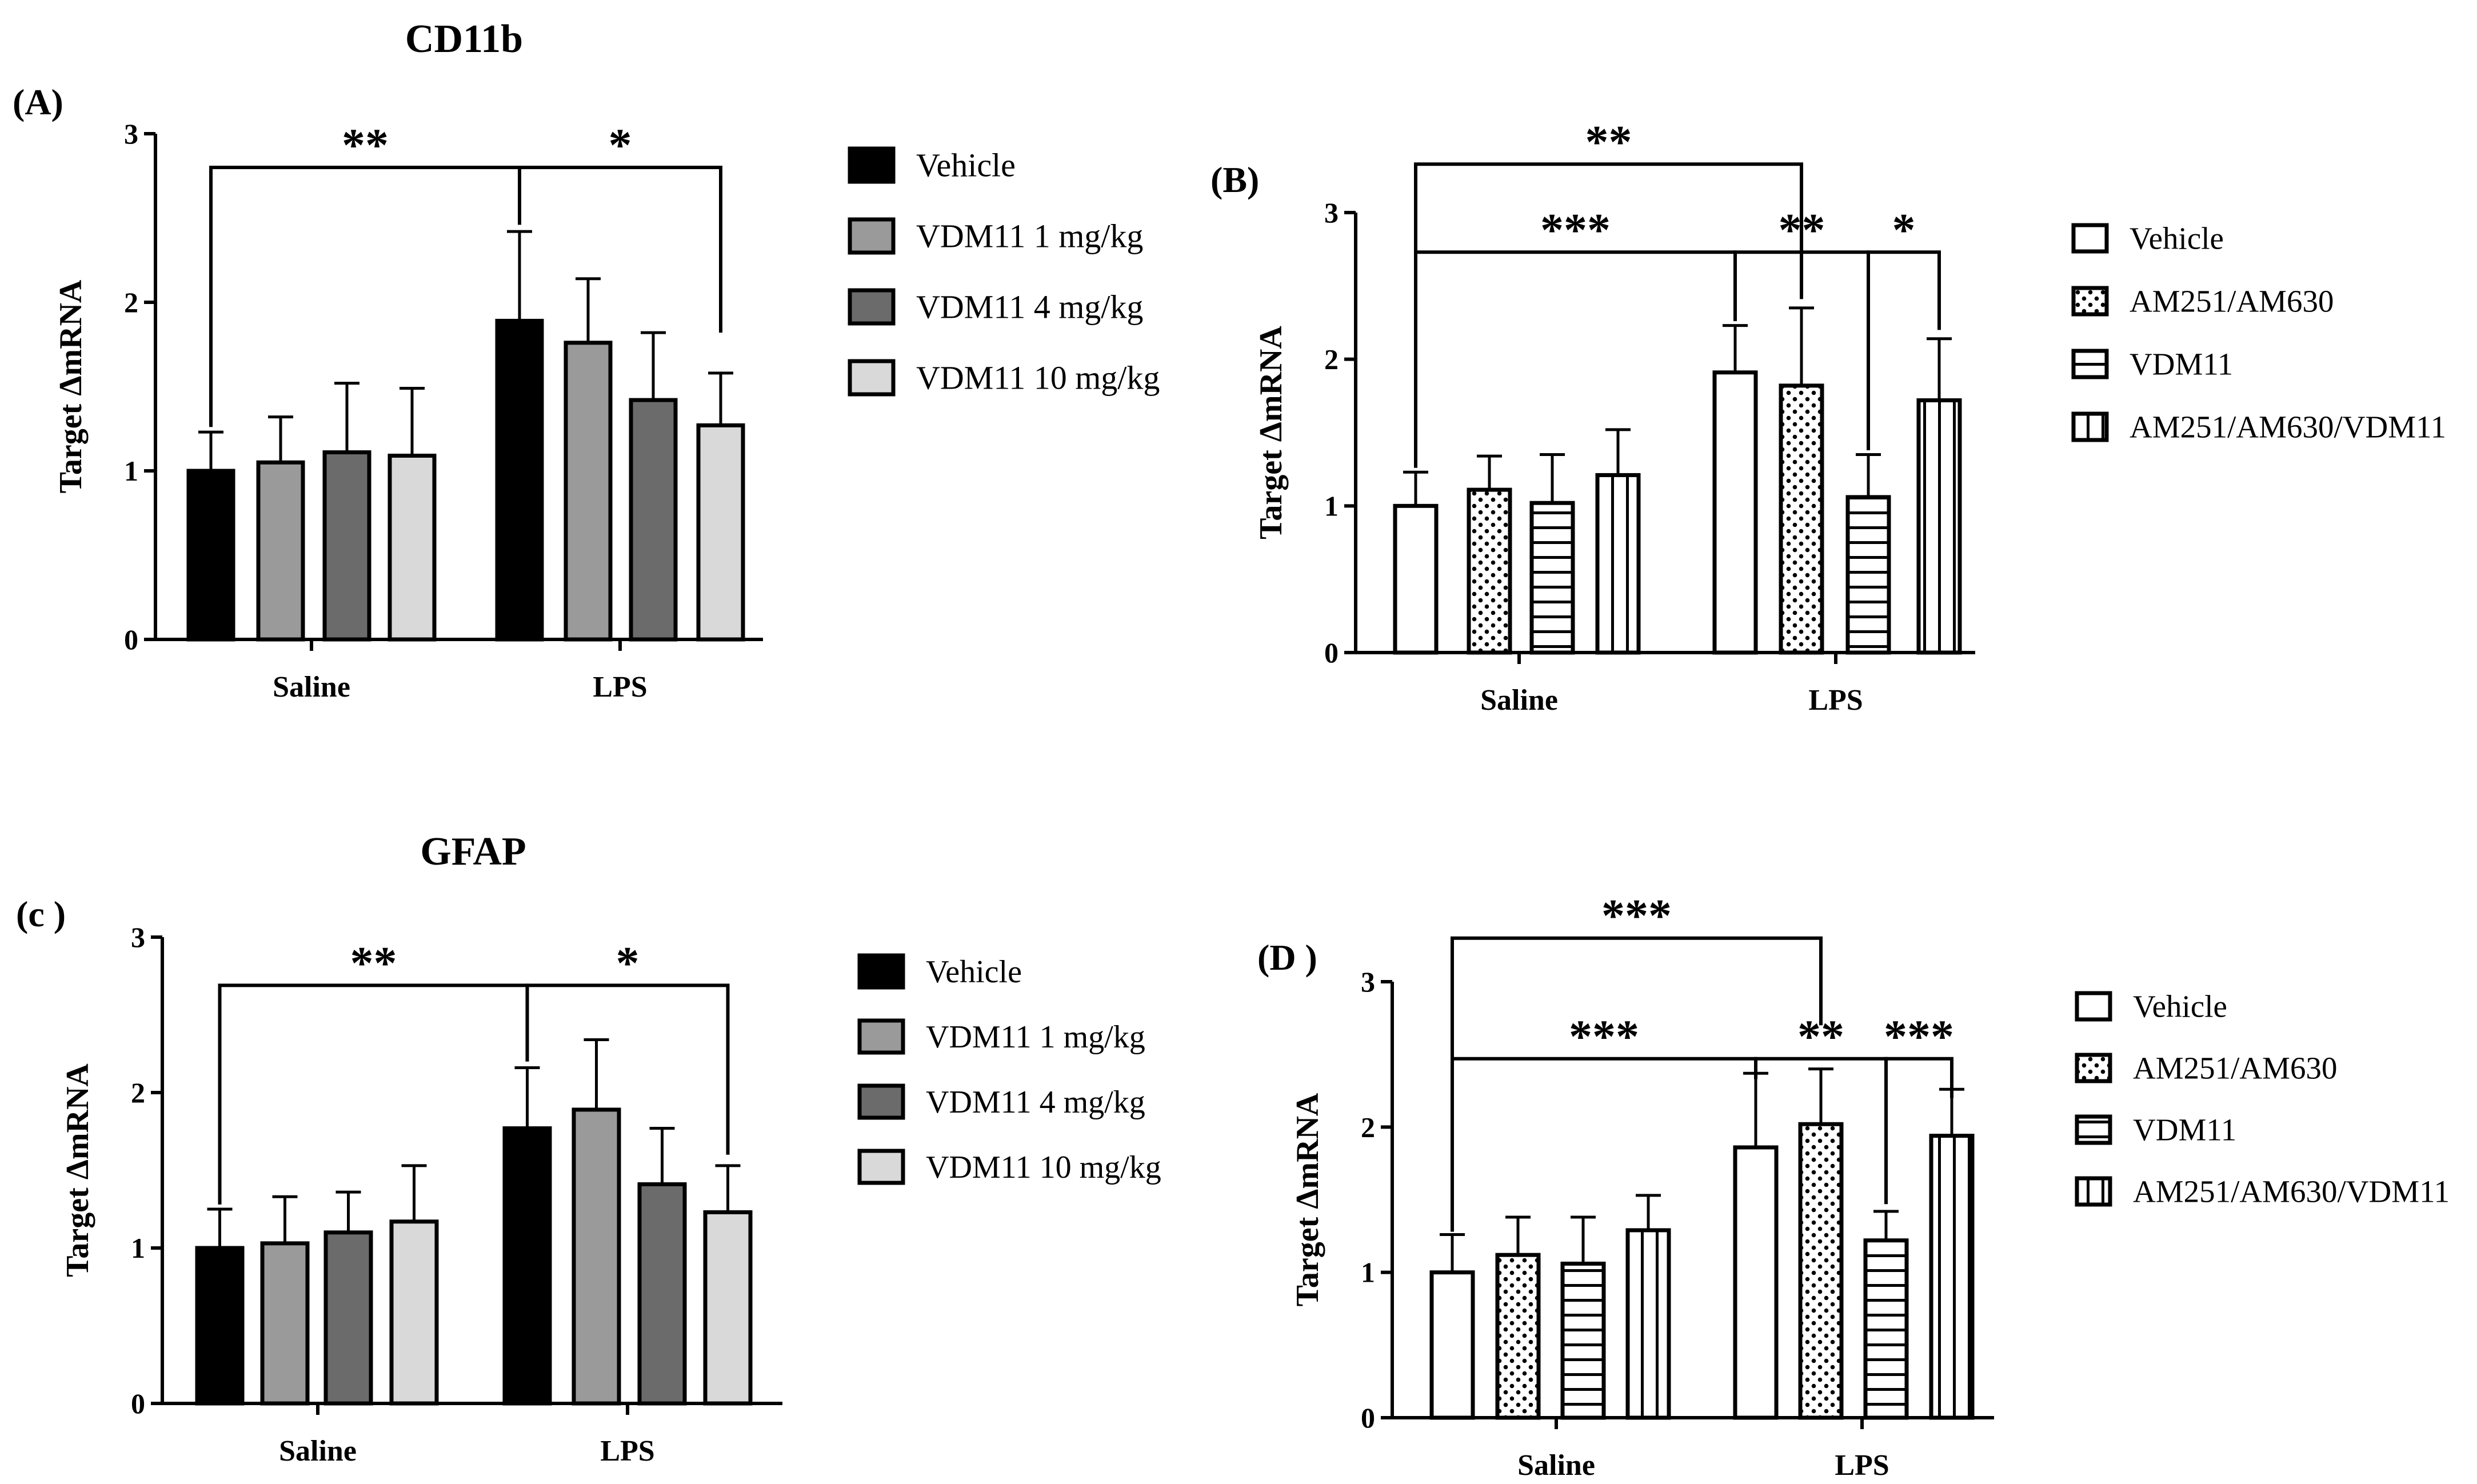 The width and height of the screenshot is (2477, 1484). What do you see at coordinates (473, 852) in the screenshot?
I see `figure-title-bottom: GFAP` at bounding box center [473, 852].